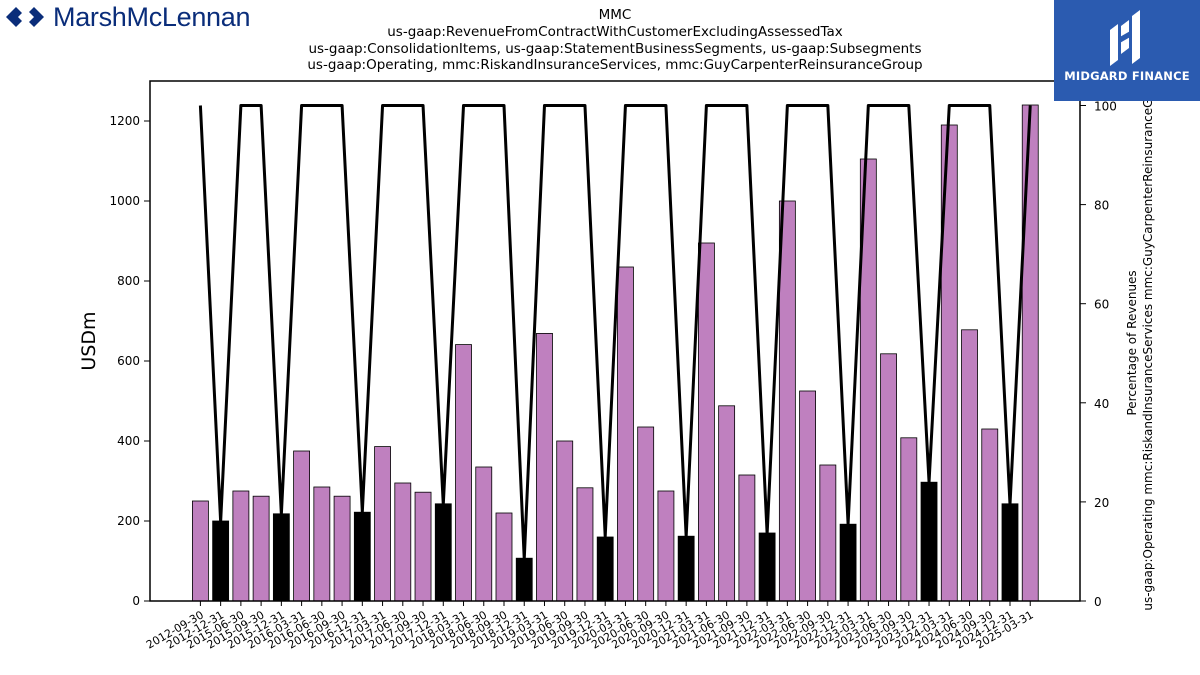 The width and height of the screenshot is (1200, 675). I want to click on y2-tick-label: 20, so click(1101, 503).